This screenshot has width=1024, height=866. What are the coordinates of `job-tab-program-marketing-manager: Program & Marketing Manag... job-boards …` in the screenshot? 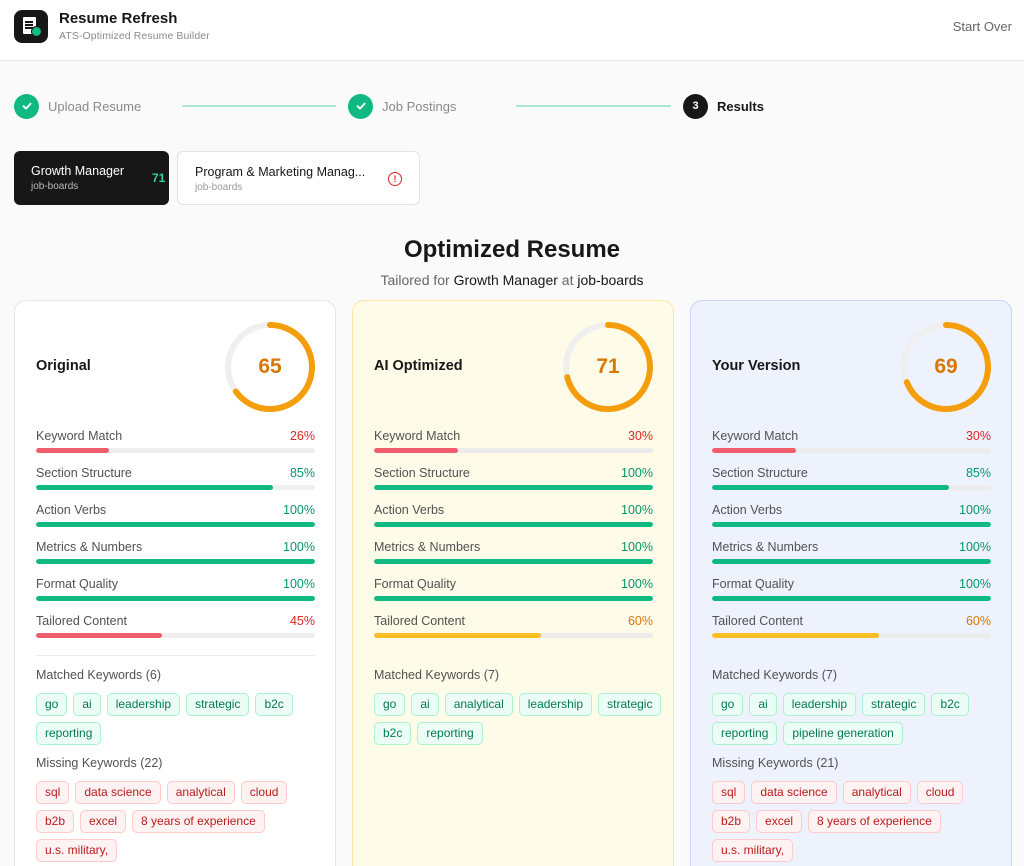 It's located at (298, 178).